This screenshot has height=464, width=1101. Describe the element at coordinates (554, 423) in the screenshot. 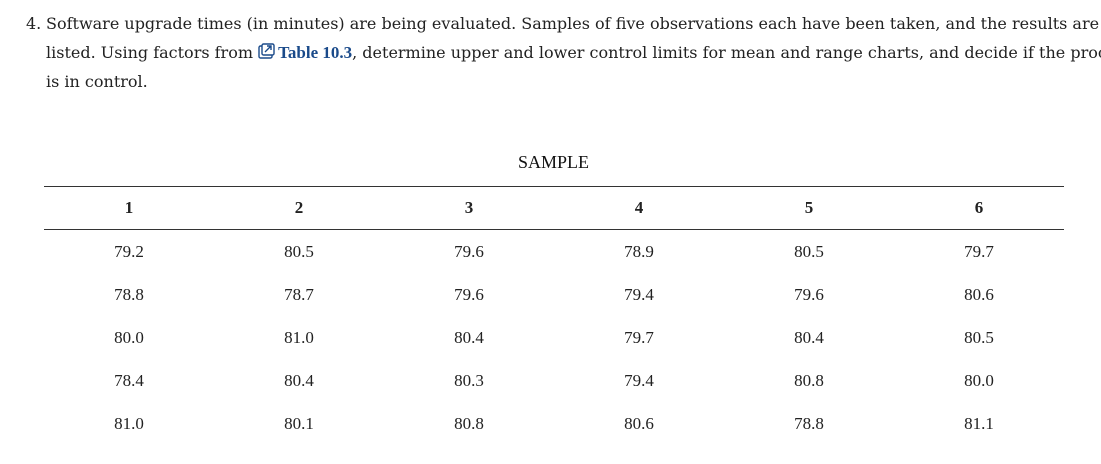

I see `table-row: 81.0 80.1 80.8 80.6 78.8 81.1` at that location.